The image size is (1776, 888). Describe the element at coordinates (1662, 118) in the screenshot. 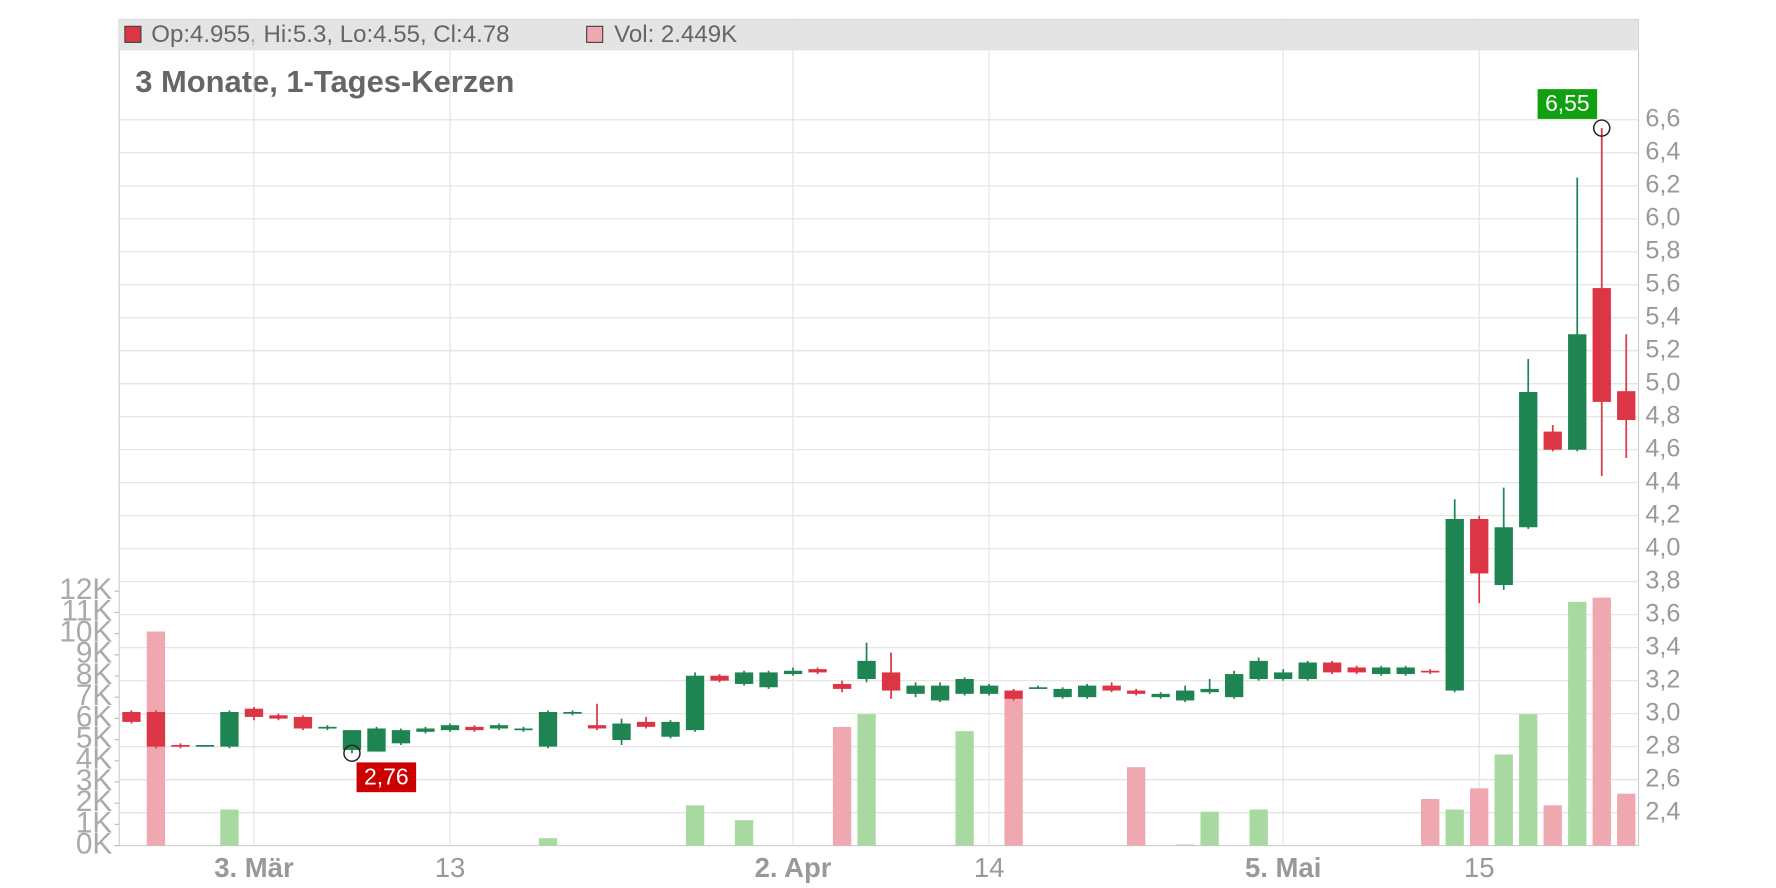

I see `y-tick-label: 6,6` at that location.